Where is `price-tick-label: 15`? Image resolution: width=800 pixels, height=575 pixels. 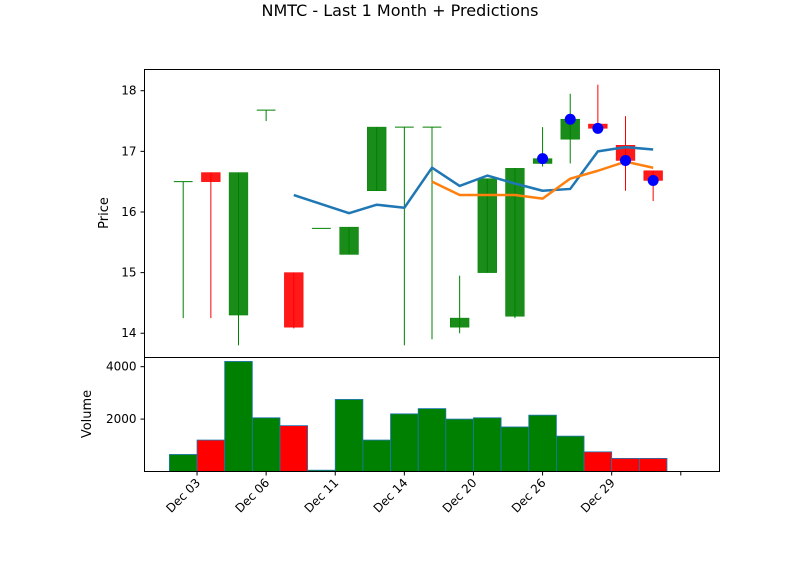
price-tick-label: 15 is located at coordinates (128, 273).